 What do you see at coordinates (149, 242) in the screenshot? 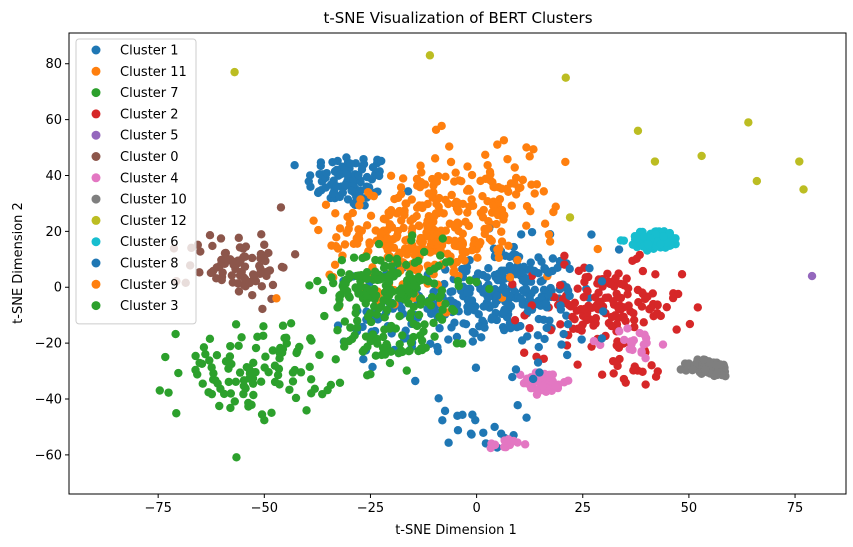
I see `legend-label: Cluster 6` at bounding box center [149, 242].